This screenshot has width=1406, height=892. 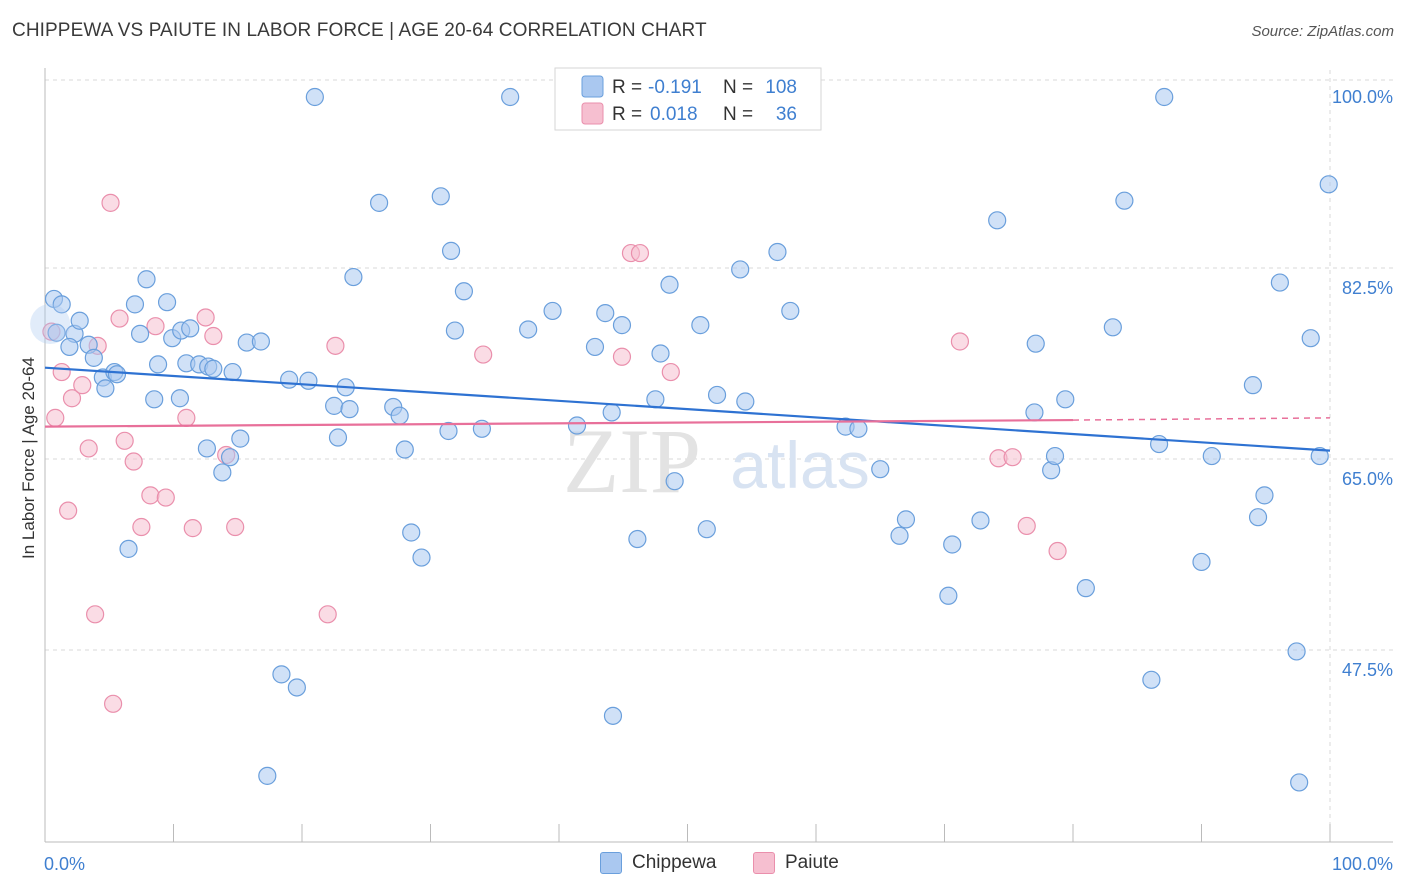 I want to click on legend-chippewa-swatch, so click(x=592, y=86).